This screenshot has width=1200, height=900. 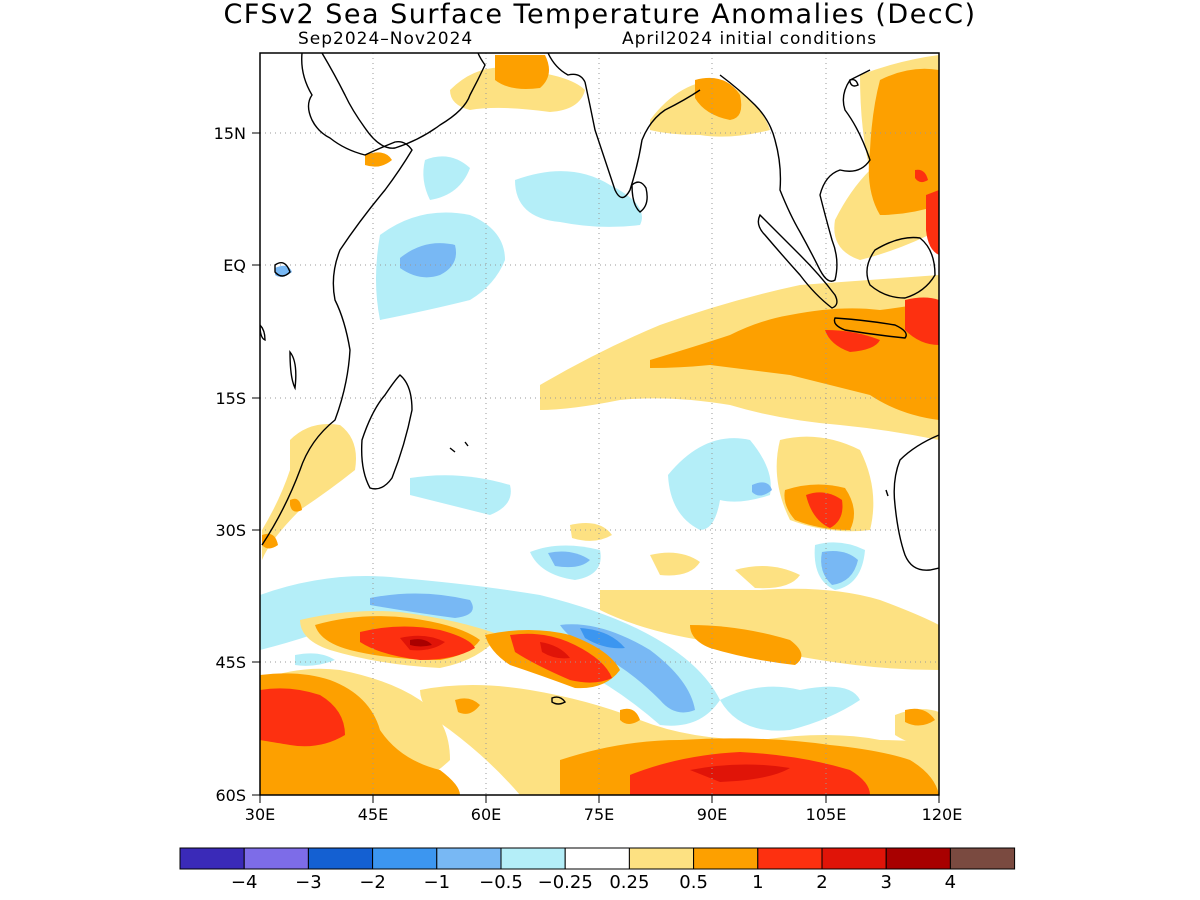 I want to click on longitude-labels: 30E 45E 60E 75E 90E 105E 120E, so click(x=604, y=814).